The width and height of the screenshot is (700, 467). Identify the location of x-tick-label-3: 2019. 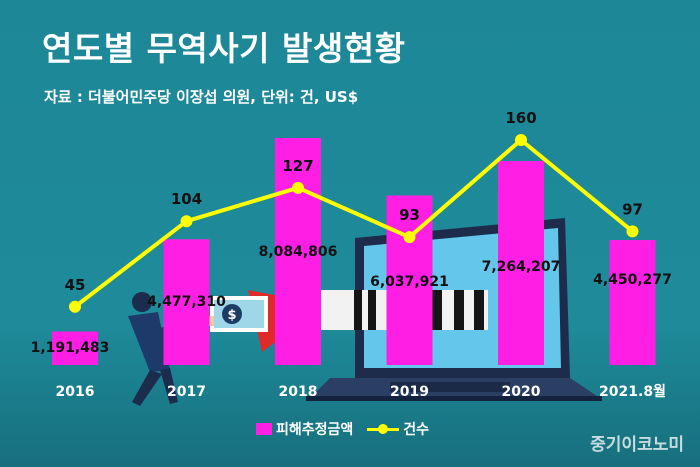
(409, 392).